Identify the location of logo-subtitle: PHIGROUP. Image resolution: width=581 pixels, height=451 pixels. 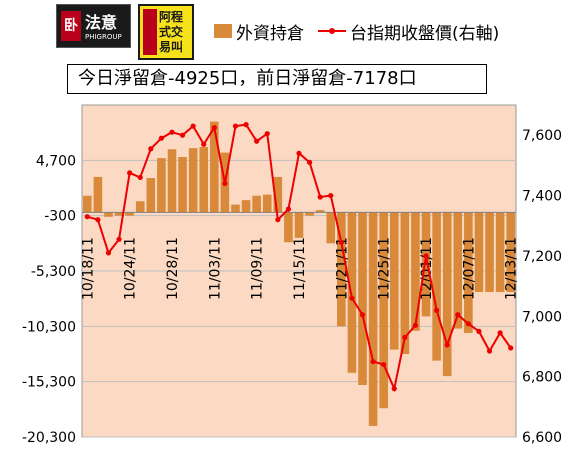
(103, 37).